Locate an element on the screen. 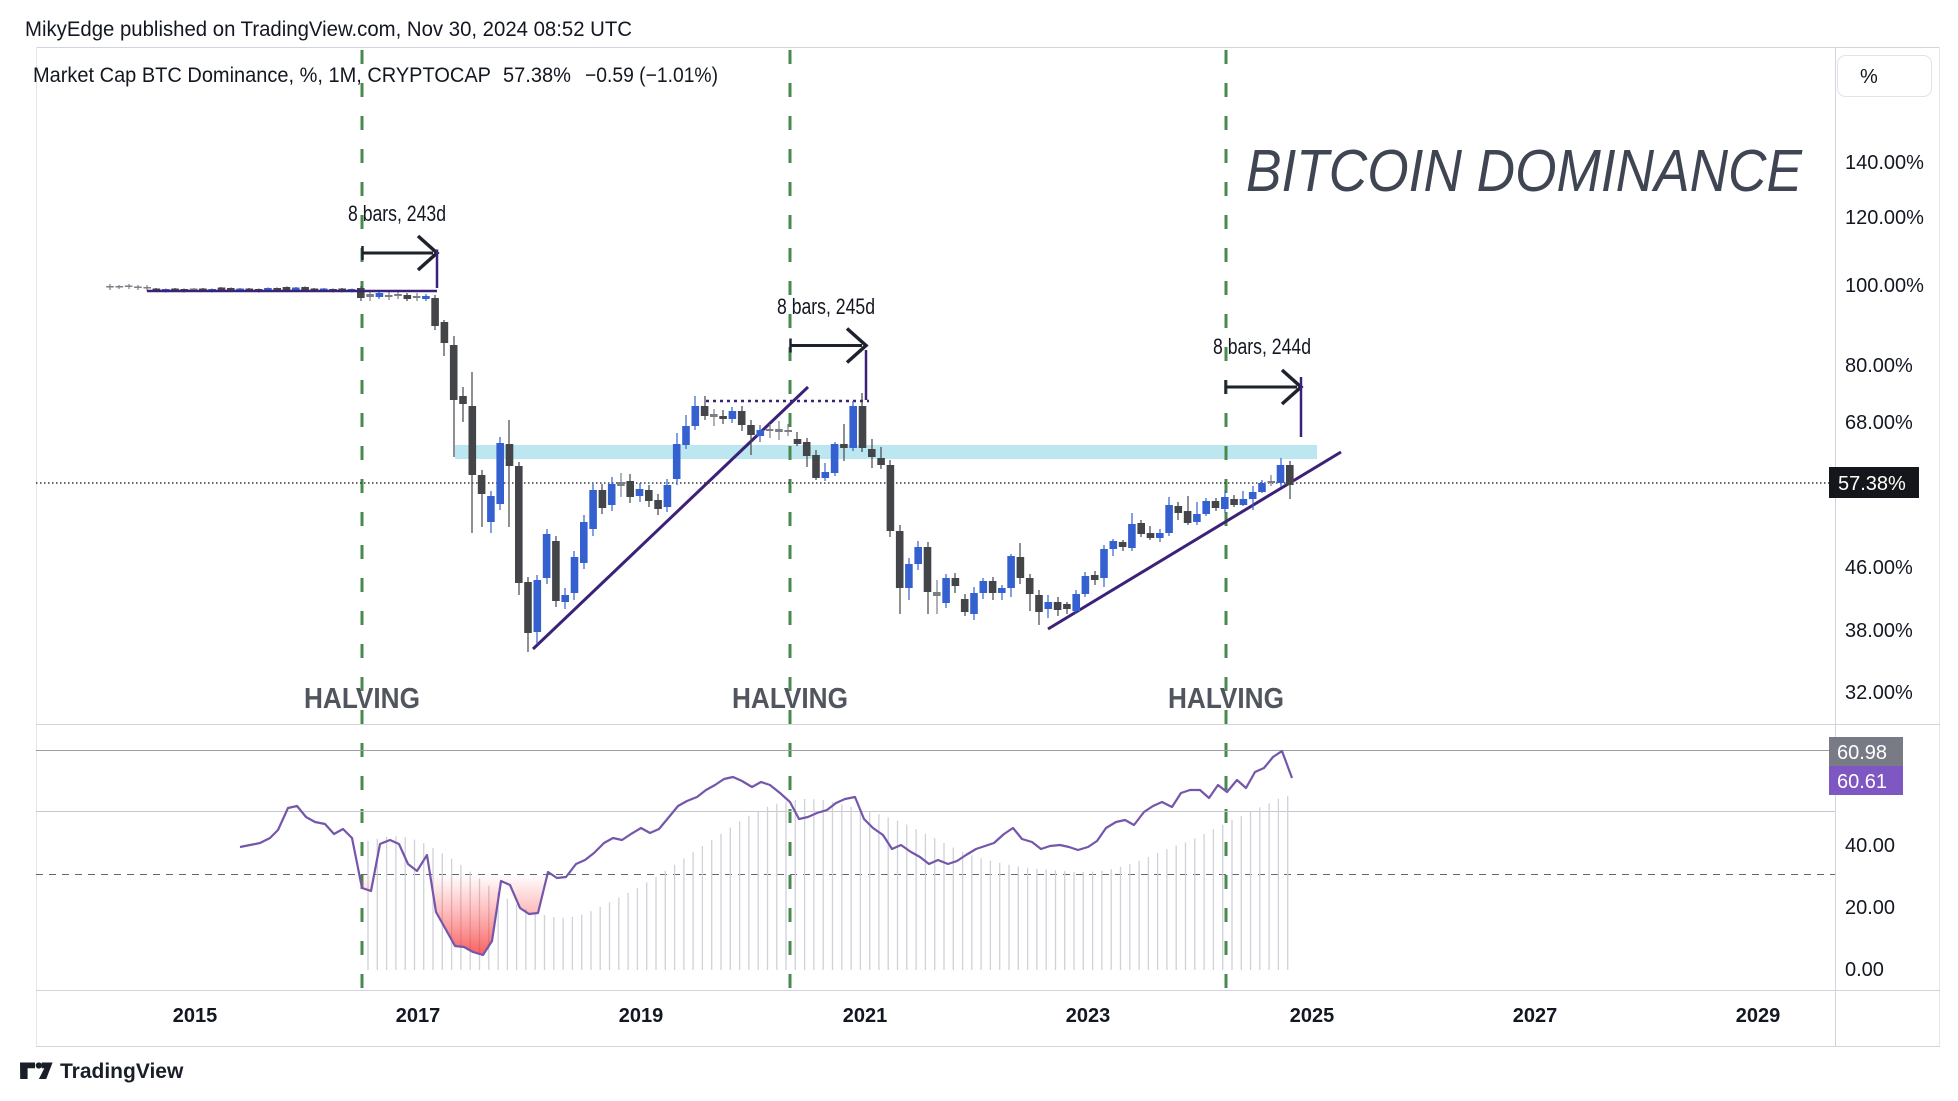 The image size is (1958, 1101). svg-text: 2023 is located at coordinates (1088, 1016).